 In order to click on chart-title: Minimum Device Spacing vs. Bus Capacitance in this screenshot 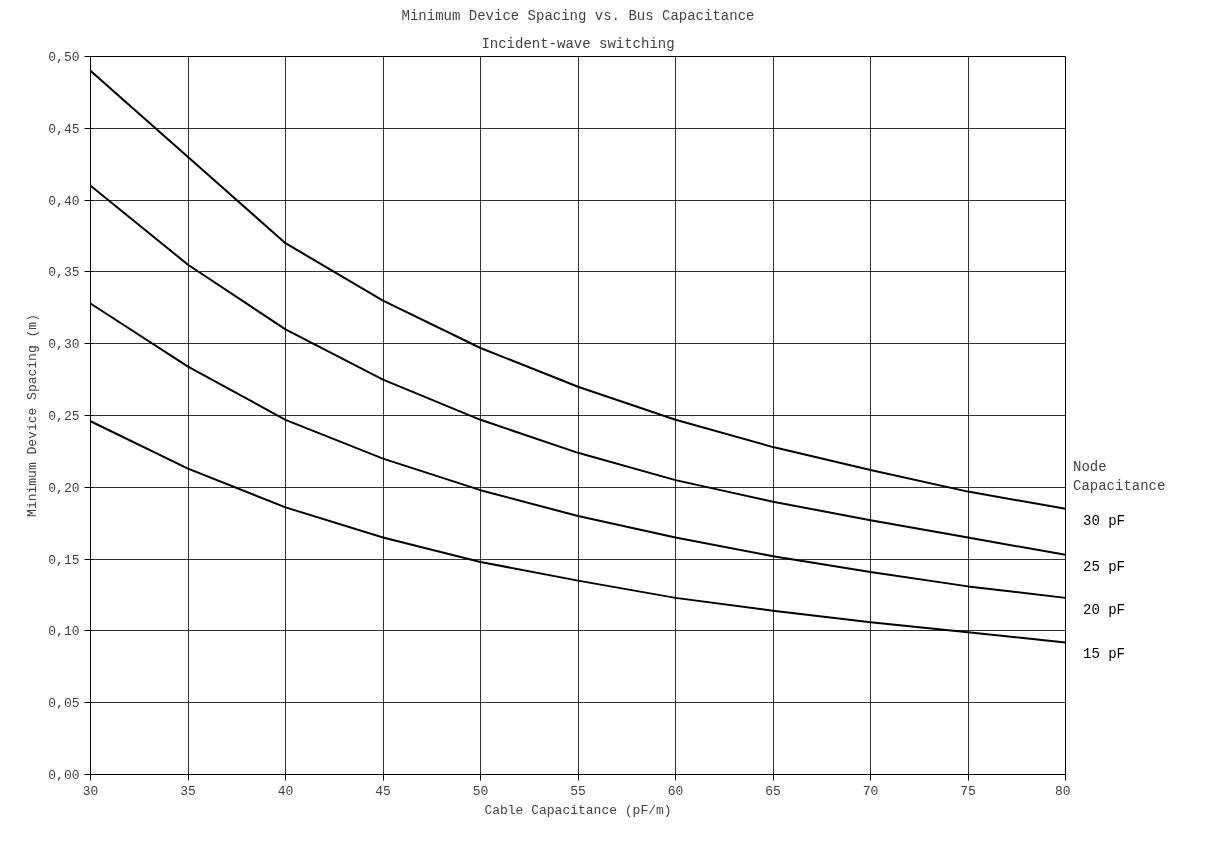, I will do `click(578, 15)`.